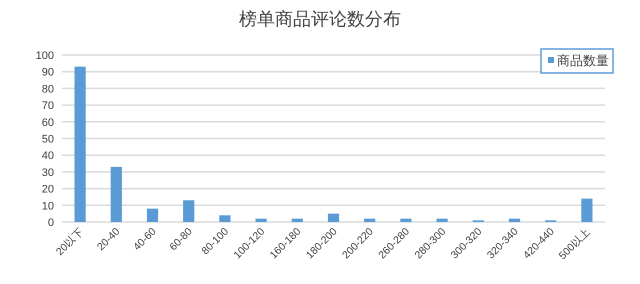 The image size is (640, 284). I want to click on y-tick-label: 0, so click(51, 223).